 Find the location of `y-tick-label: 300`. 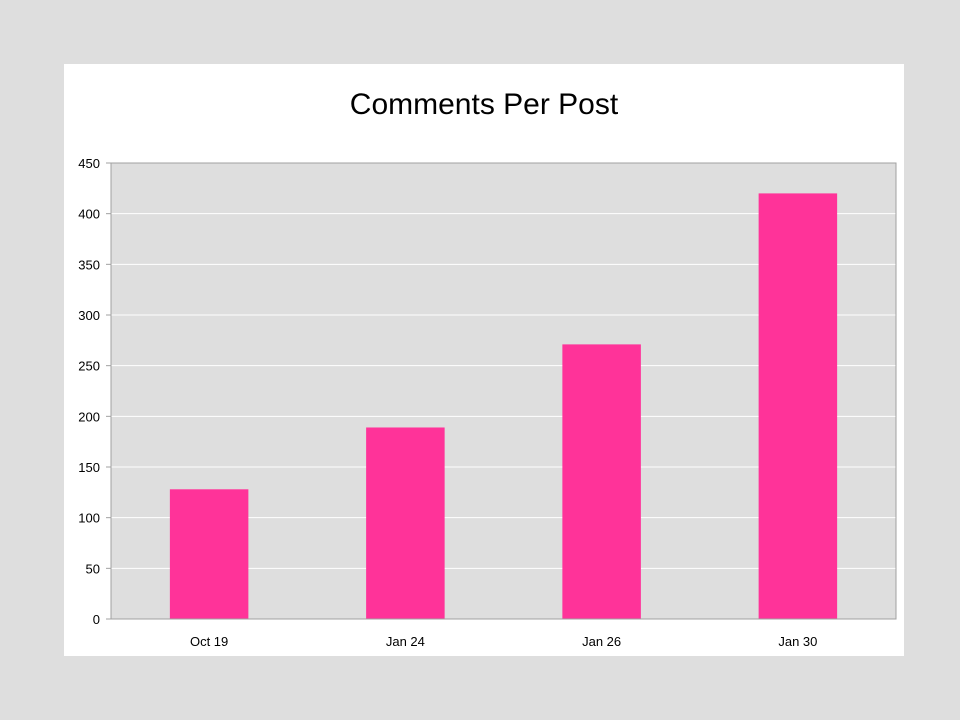

y-tick-label: 300 is located at coordinates (89, 315).